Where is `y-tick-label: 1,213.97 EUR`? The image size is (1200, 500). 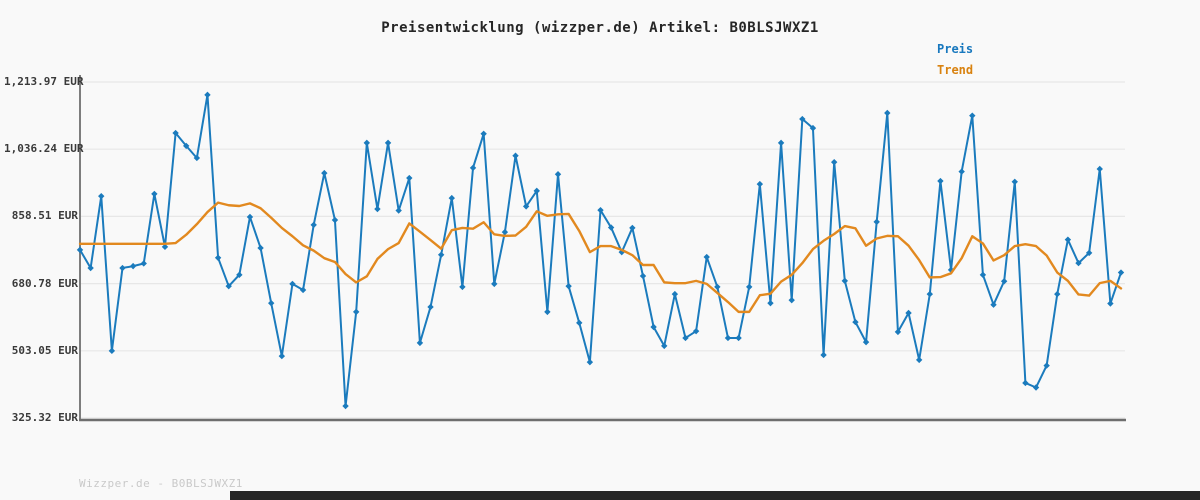
y-tick-label: 1,213.97 EUR is located at coordinates (44, 81).